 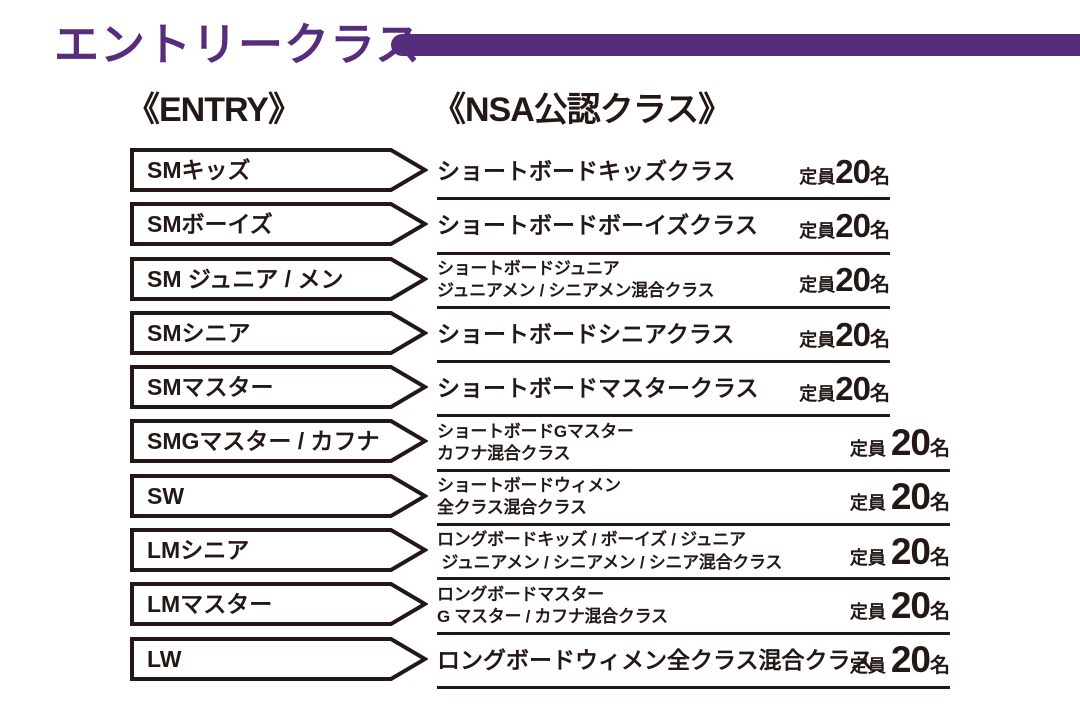 I want to click on entry-class-label: LMマスター, so click(x=210, y=604).